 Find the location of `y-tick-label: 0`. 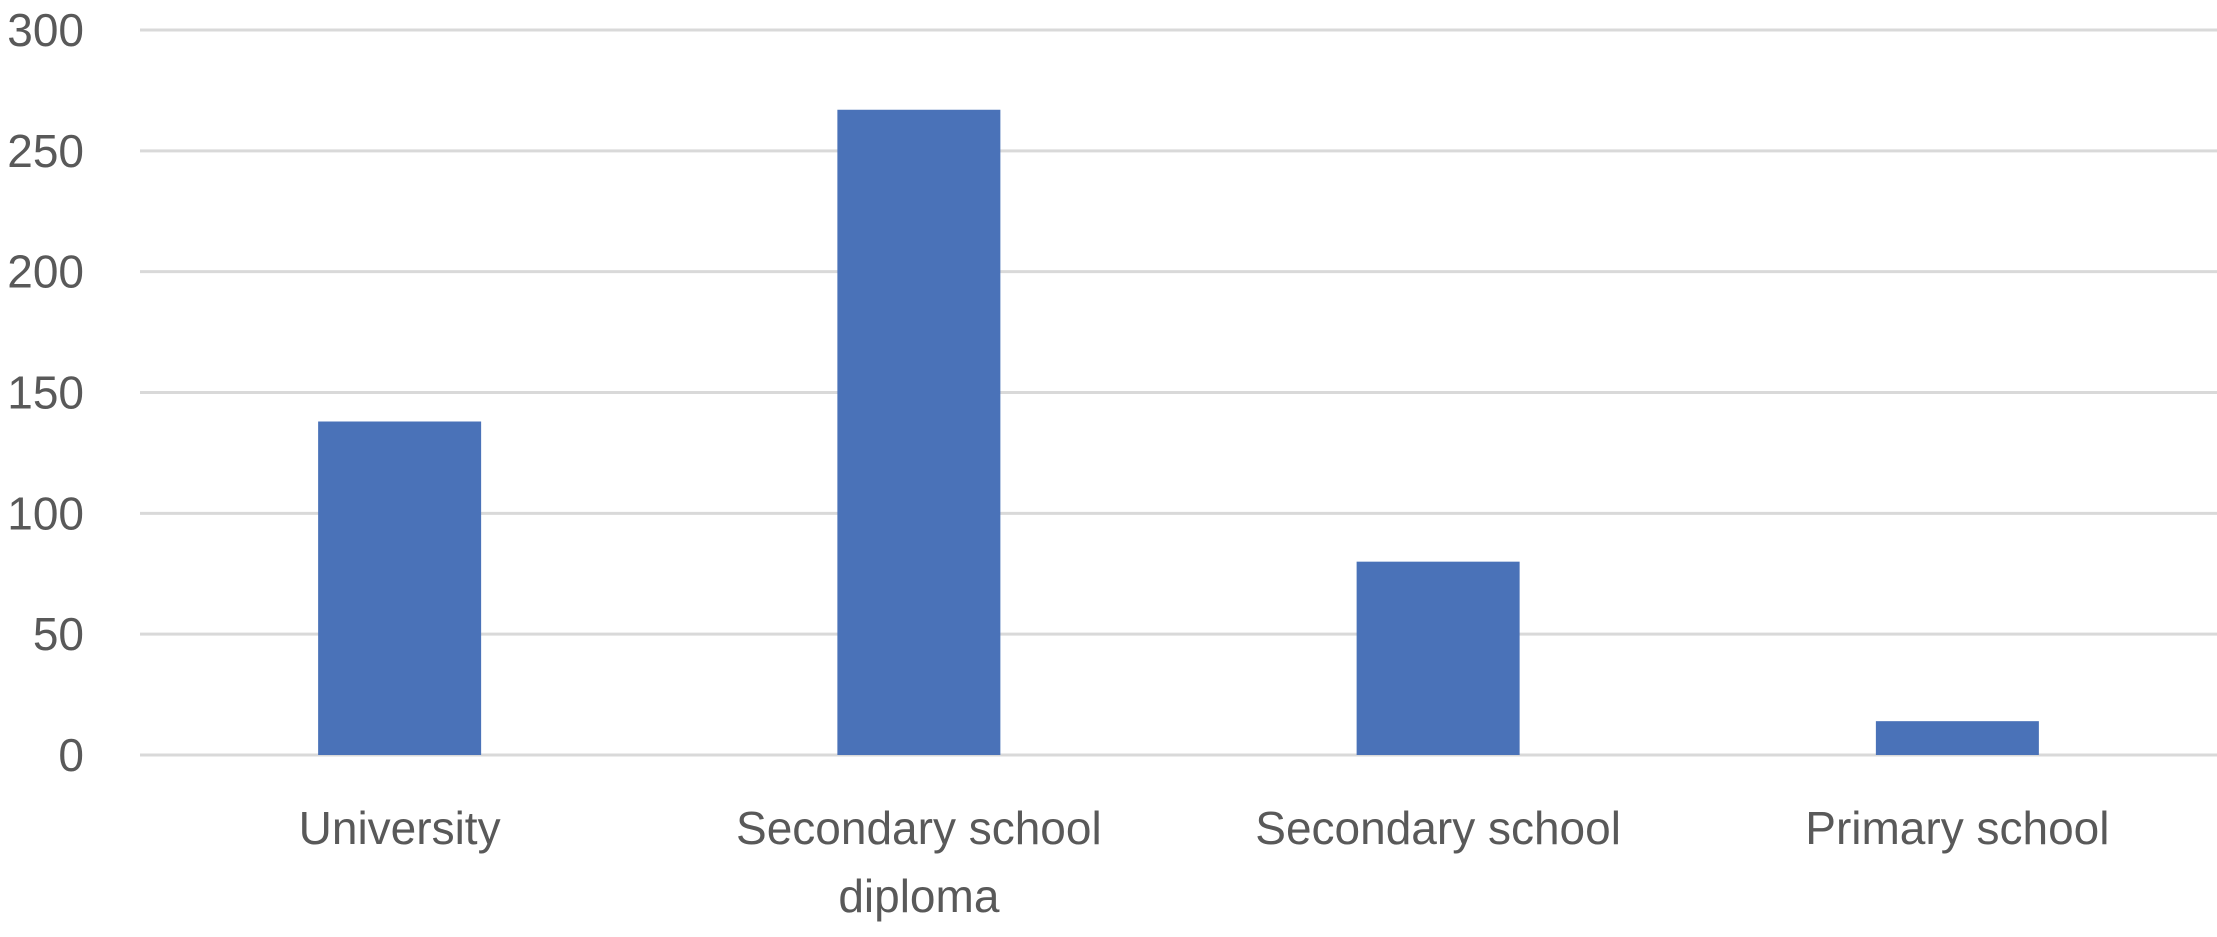

y-tick-label: 0 is located at coordinates (71, 755).